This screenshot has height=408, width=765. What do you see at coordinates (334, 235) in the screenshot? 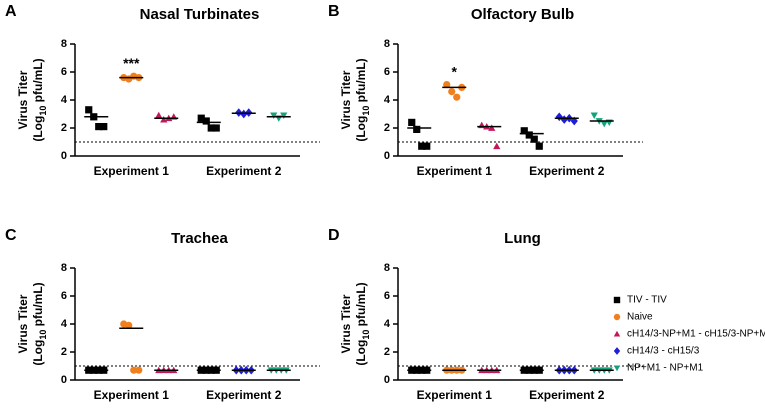
I see `panel-label: D` at bounding box center [334, 235].